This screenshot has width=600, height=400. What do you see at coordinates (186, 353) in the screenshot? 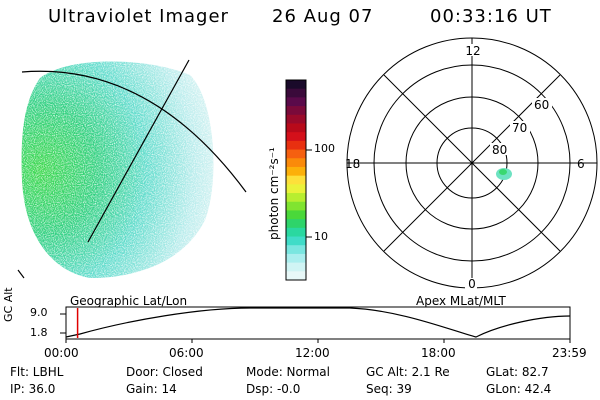
I see `xtick-0600: 06:00` at bounding box center [186, 353].